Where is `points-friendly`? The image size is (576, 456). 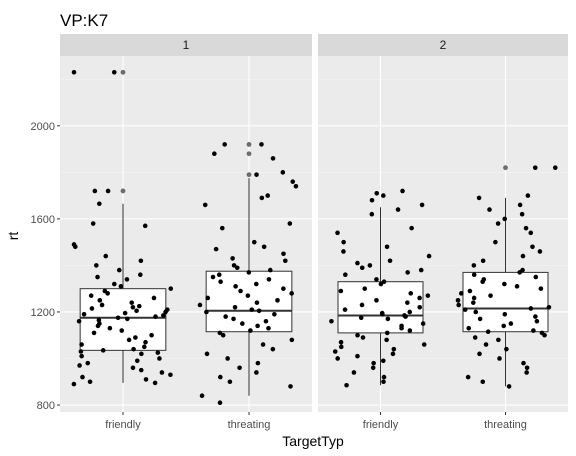
points-friendly is located at coordinates (122, 228).